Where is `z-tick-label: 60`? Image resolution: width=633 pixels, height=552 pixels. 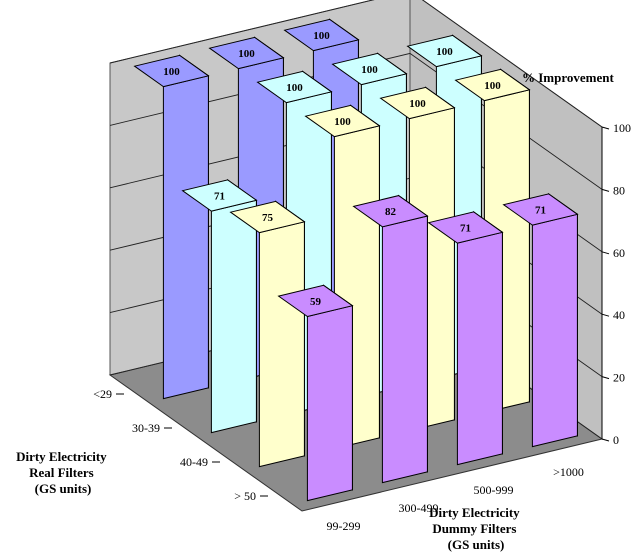
z-tick-label: 60 is located at coordinates (619, 253).